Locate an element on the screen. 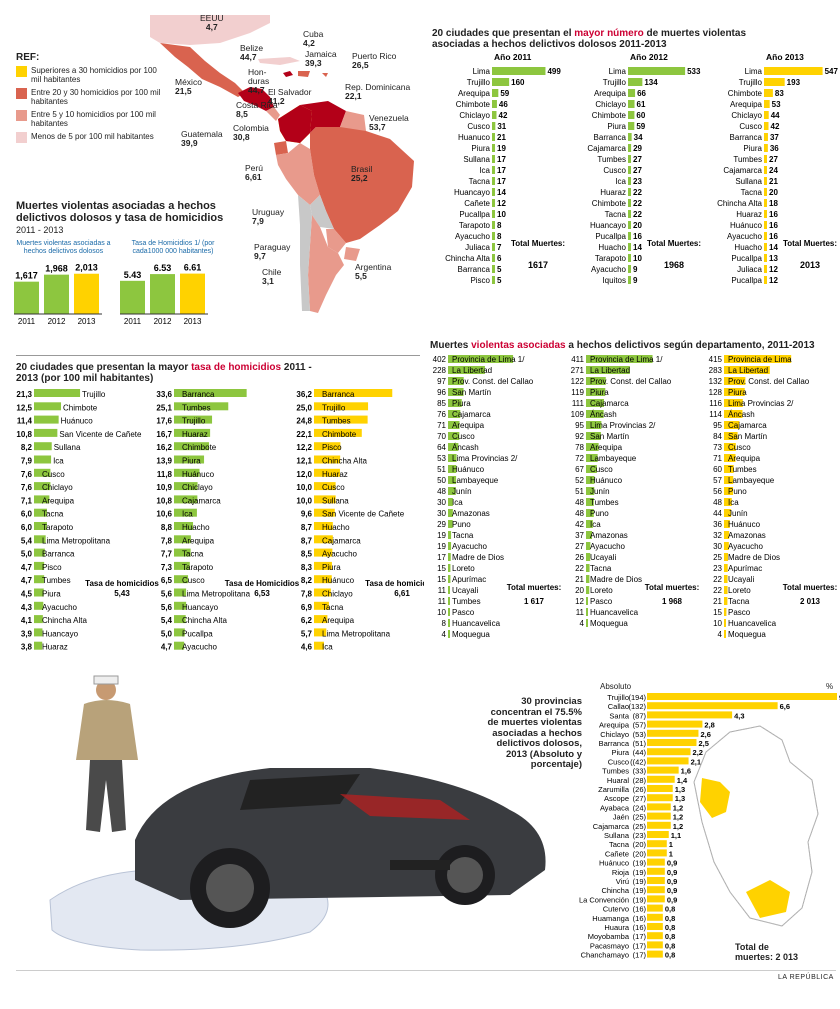  dept-value: 27 is located at coordinates (579, 546).